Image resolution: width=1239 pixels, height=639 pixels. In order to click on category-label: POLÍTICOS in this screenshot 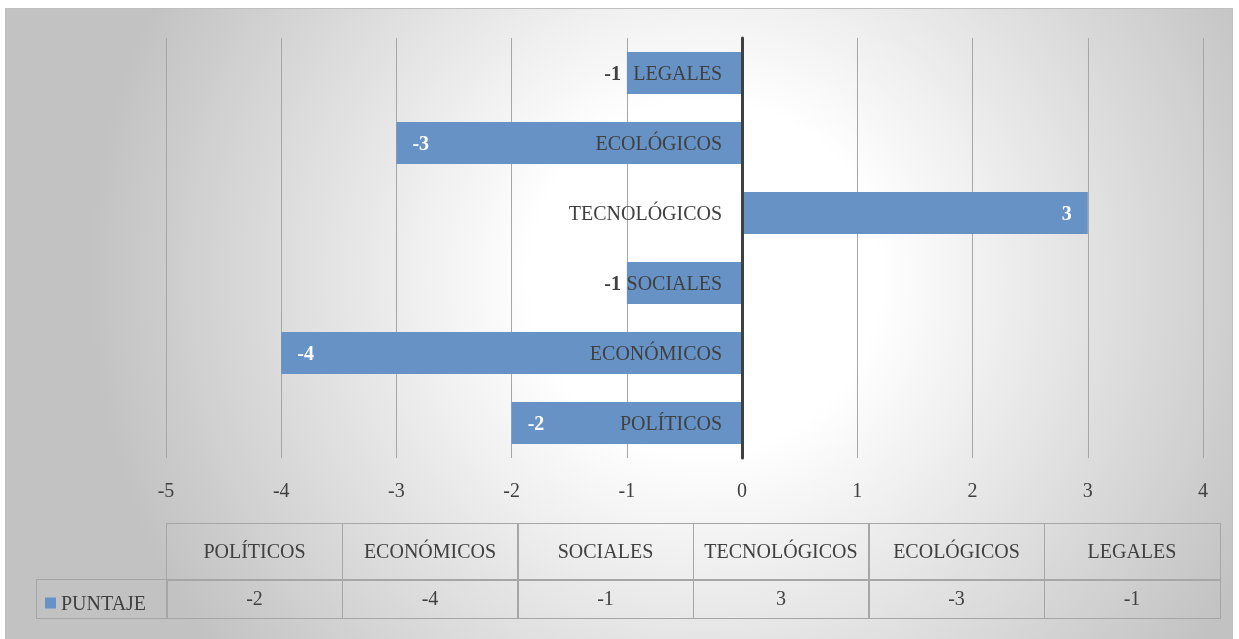, I will do `click(254, 551)`.